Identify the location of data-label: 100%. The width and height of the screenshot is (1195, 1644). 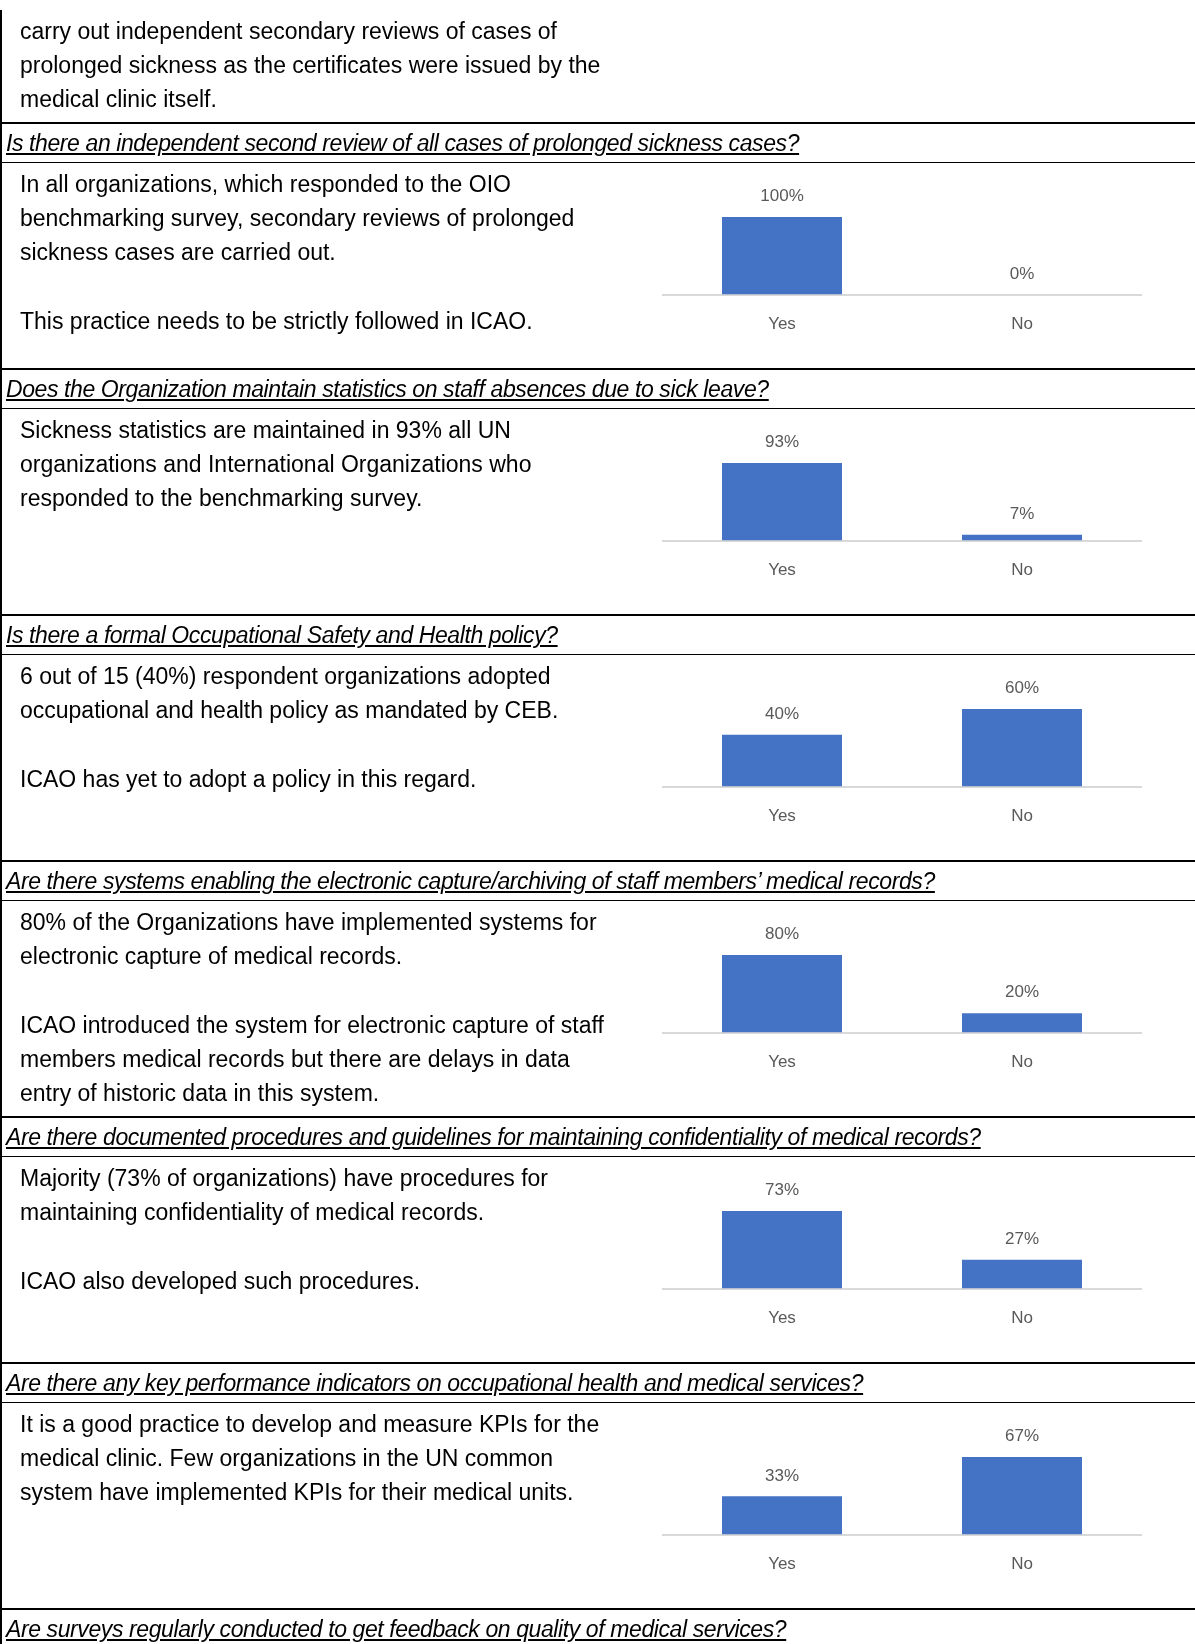
(782, 196).